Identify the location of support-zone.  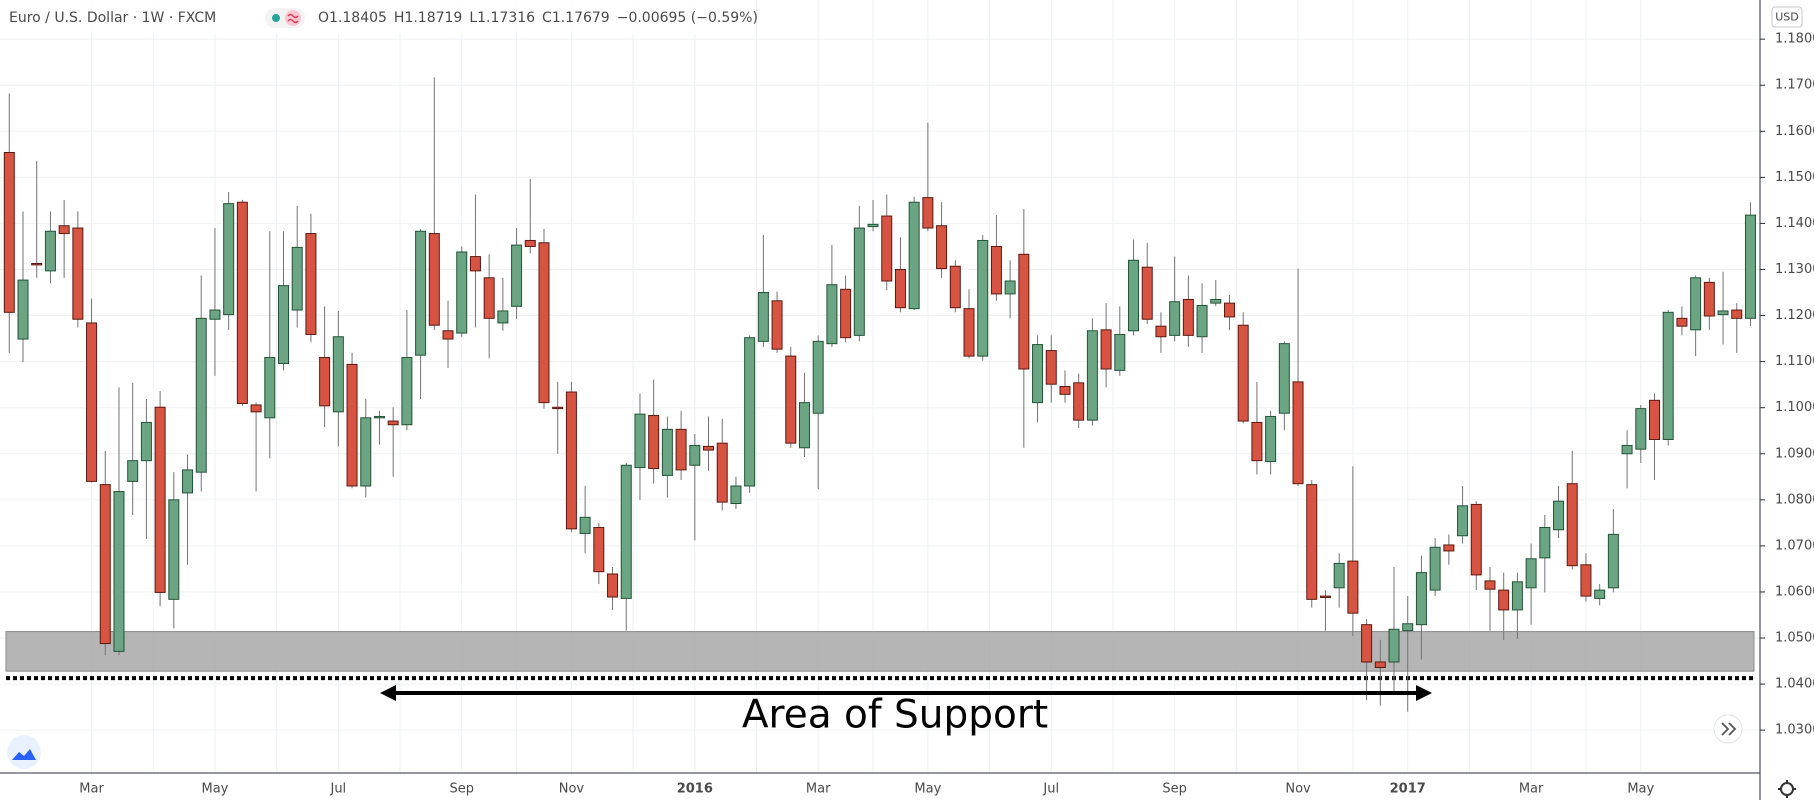
(880, 651).